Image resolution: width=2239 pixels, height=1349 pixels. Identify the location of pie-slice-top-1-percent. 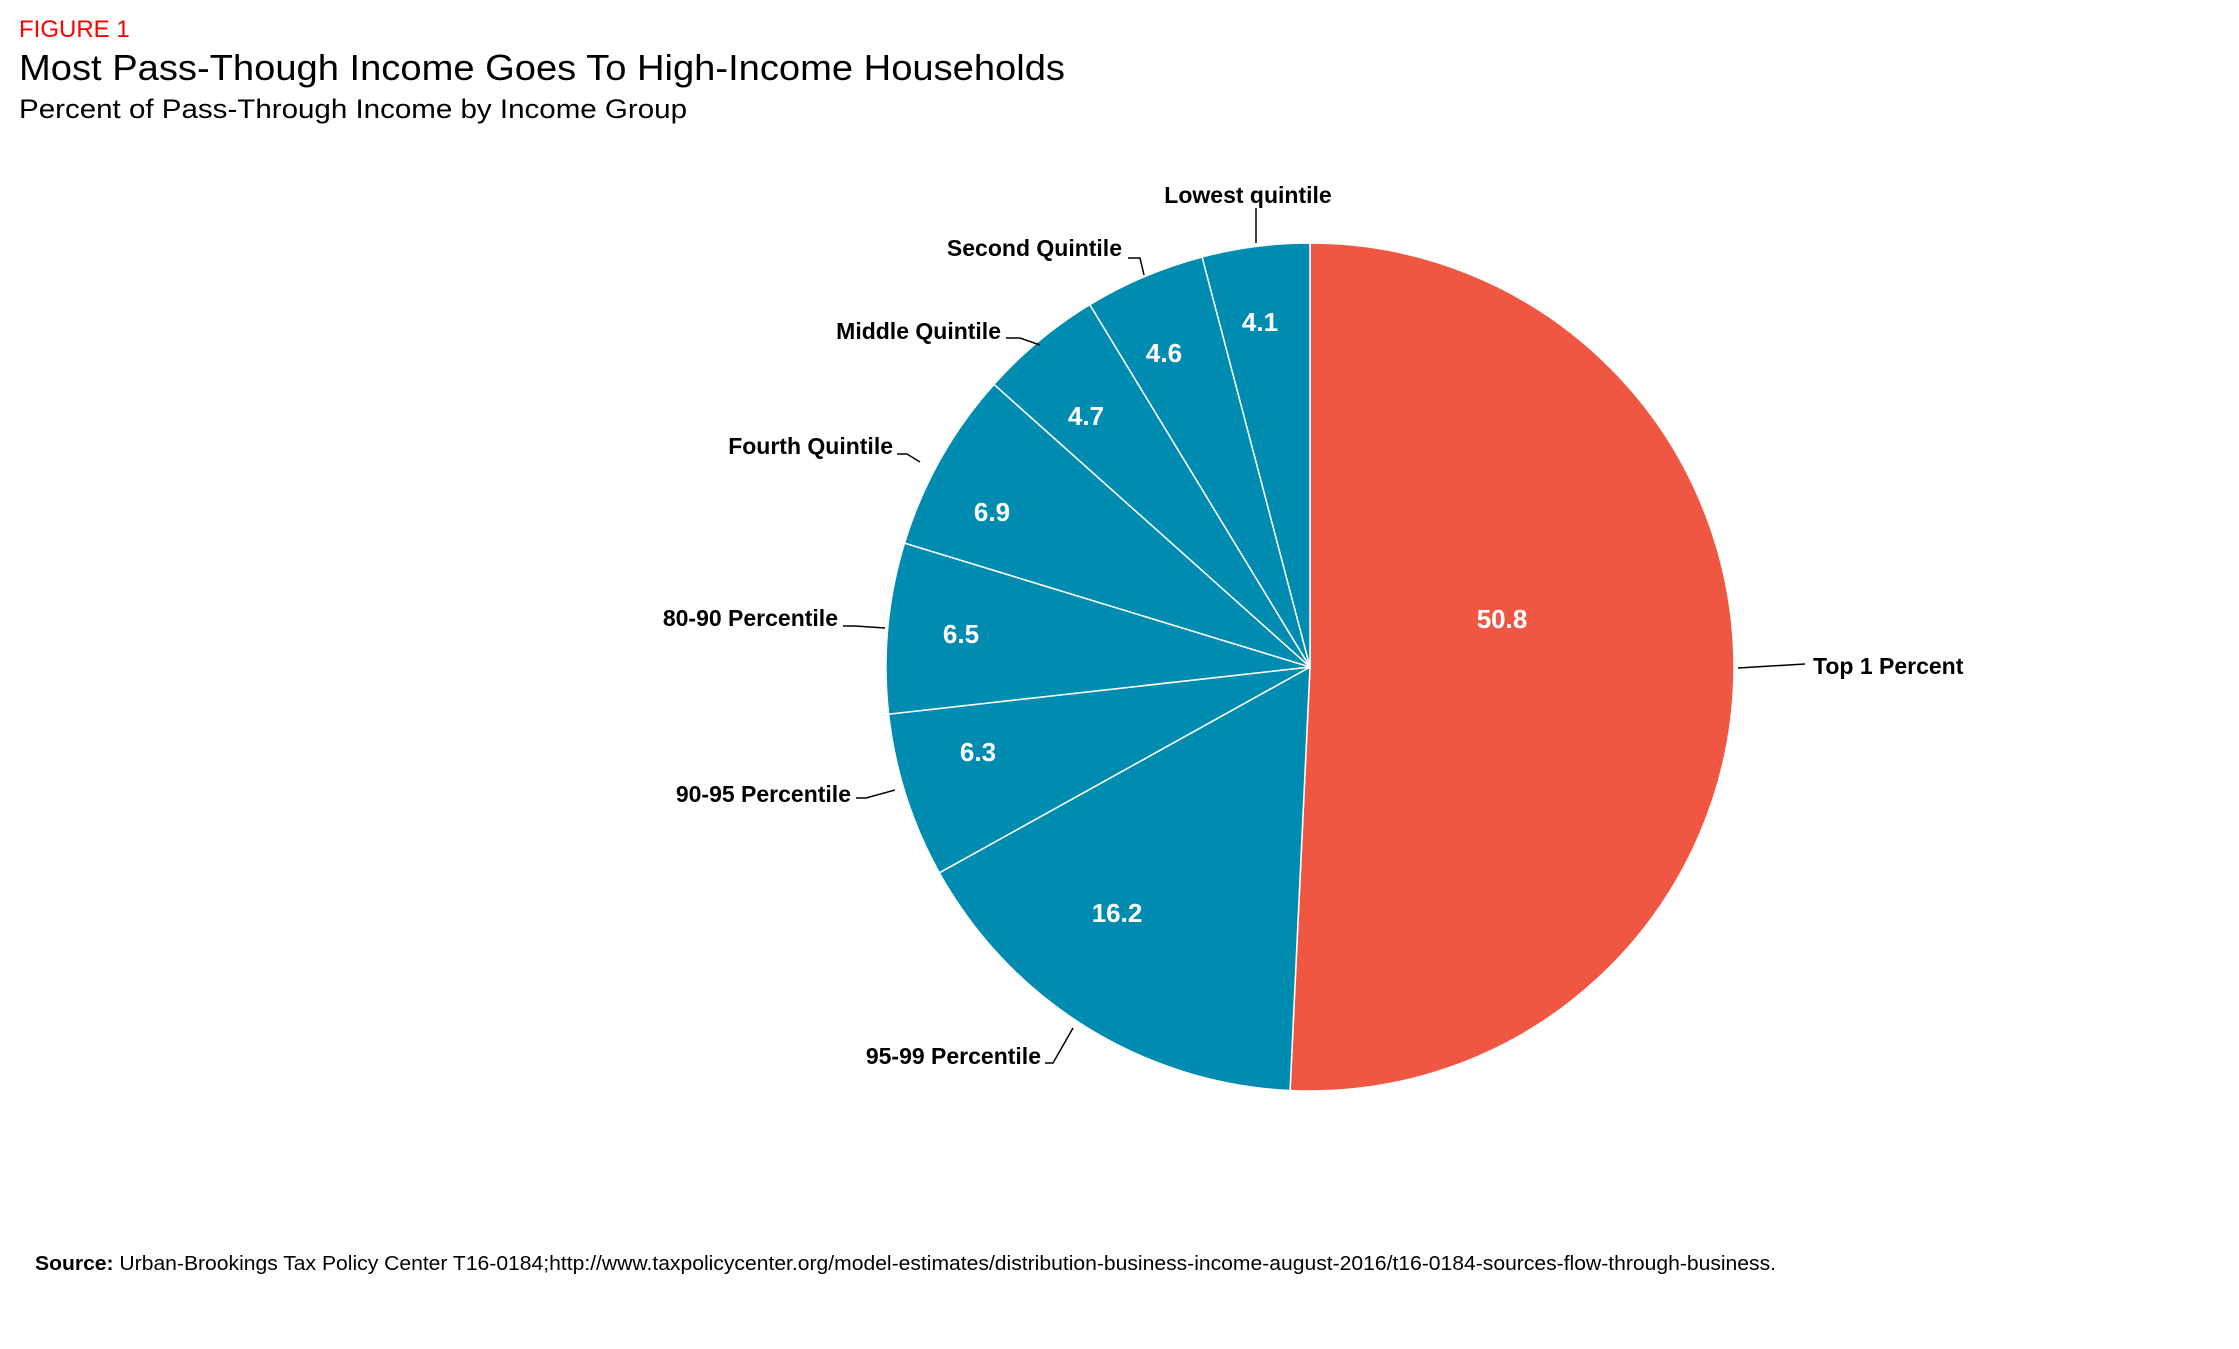
(1512, 667).